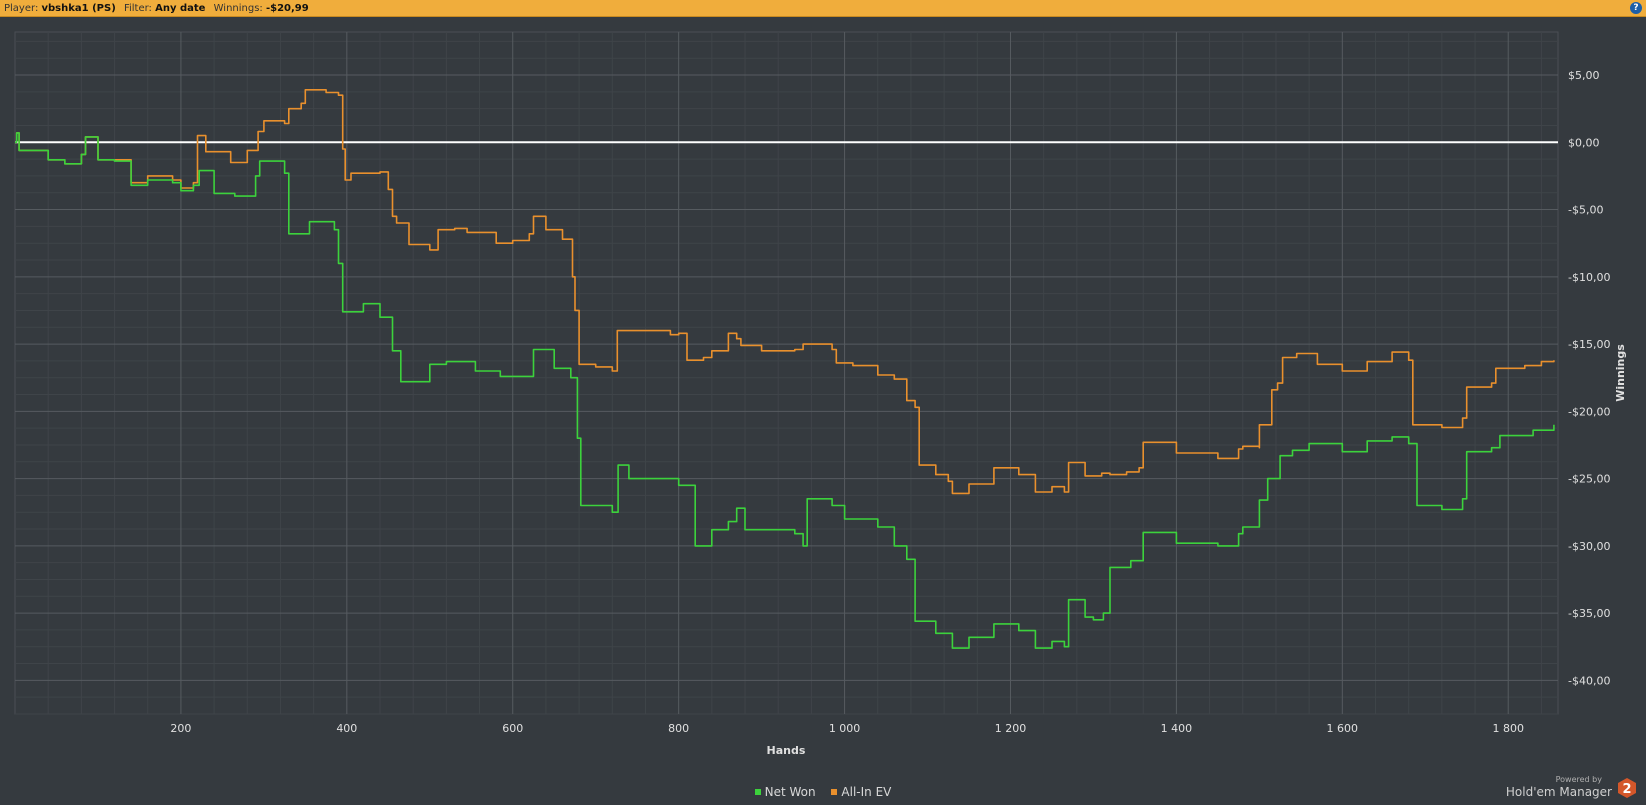  What do you see at coordinates (287, 8) in the screenshot?
I see `winnings-value: -$20,99` at bounding box center [287, 8].